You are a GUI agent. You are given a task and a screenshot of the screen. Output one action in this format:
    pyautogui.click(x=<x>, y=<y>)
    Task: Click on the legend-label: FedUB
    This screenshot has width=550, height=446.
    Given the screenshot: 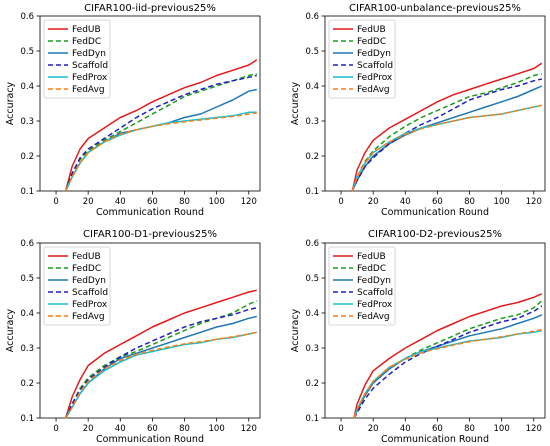 What is the action you would take?
    pyautogui.click(x=371, y=257)
    